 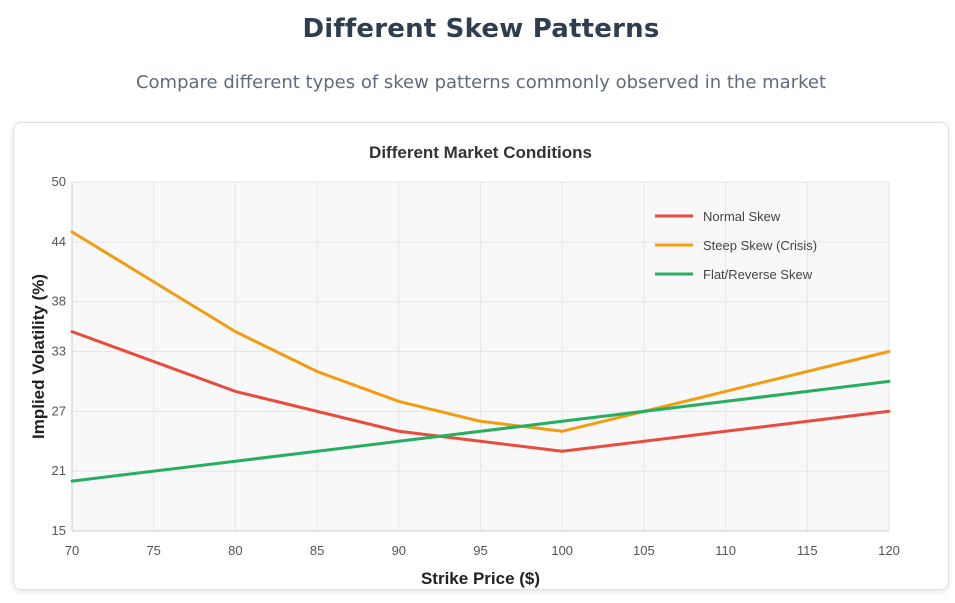 What do you see at coordinates (562, 550) in the screenshot?
I see `x-tick-label: 100` at bounding box center [562, 550].